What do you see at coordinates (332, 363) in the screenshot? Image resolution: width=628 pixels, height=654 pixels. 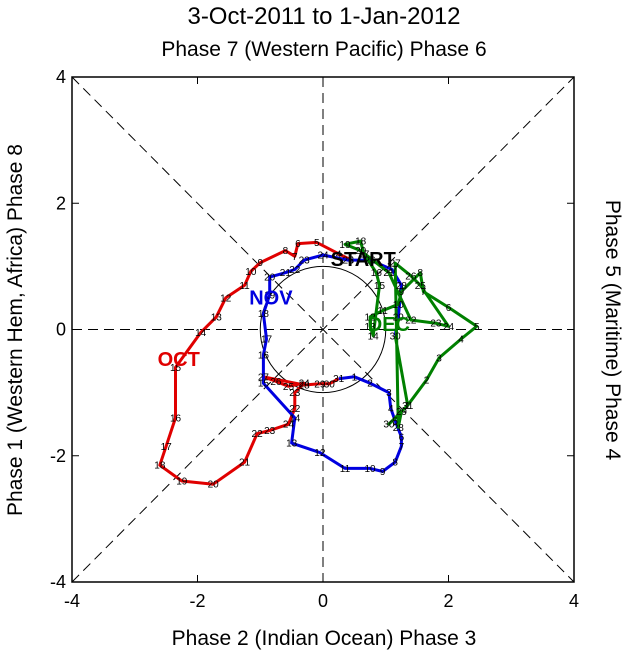 I see `series-line-nov` at bounding box center [332, 363].